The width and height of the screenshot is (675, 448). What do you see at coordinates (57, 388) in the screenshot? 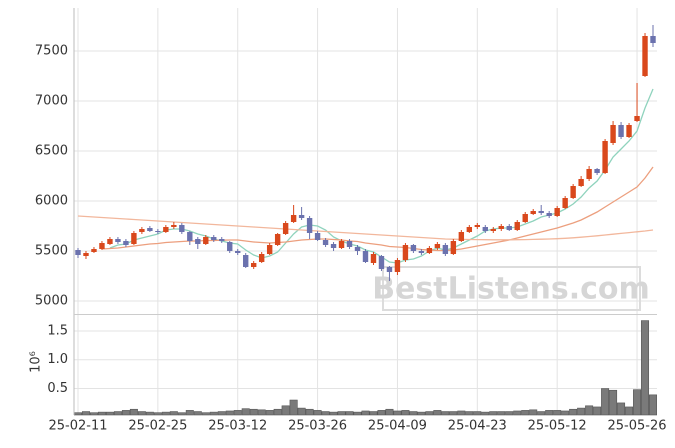
I see `y-tick-label: 0.5` at bounding box center [57, 388].